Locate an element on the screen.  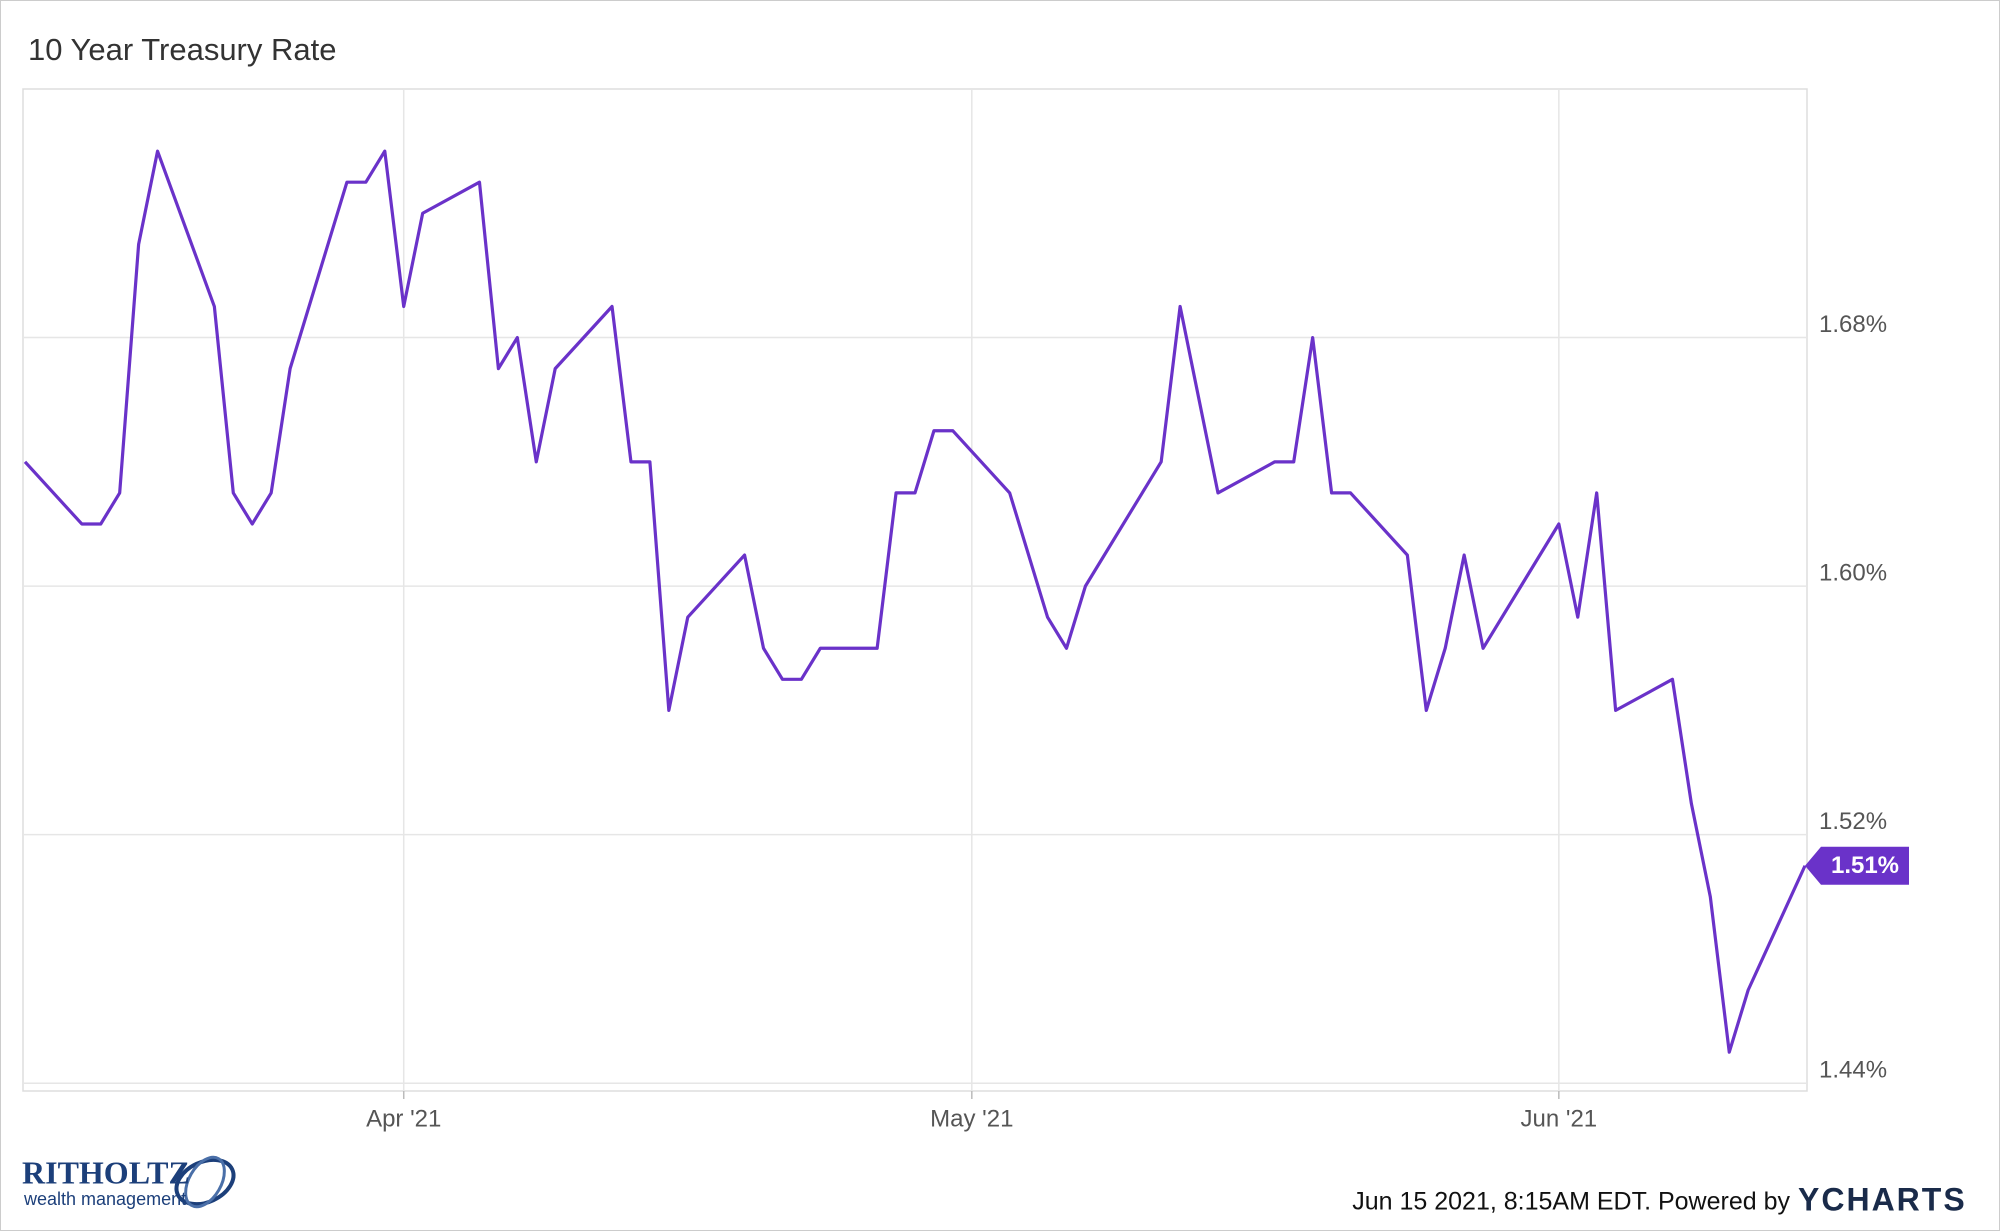
y-tick-label: 1.68% is located at coordinates (1853, 324).